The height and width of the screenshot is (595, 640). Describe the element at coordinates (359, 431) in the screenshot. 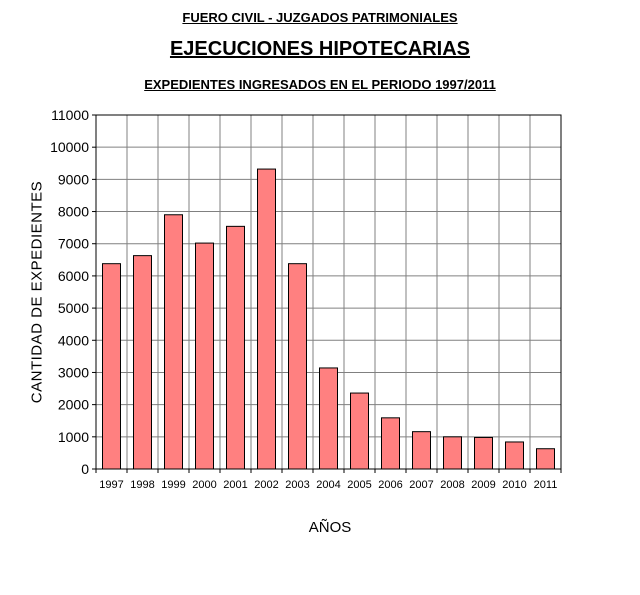

I see `bar-2005` at that location.